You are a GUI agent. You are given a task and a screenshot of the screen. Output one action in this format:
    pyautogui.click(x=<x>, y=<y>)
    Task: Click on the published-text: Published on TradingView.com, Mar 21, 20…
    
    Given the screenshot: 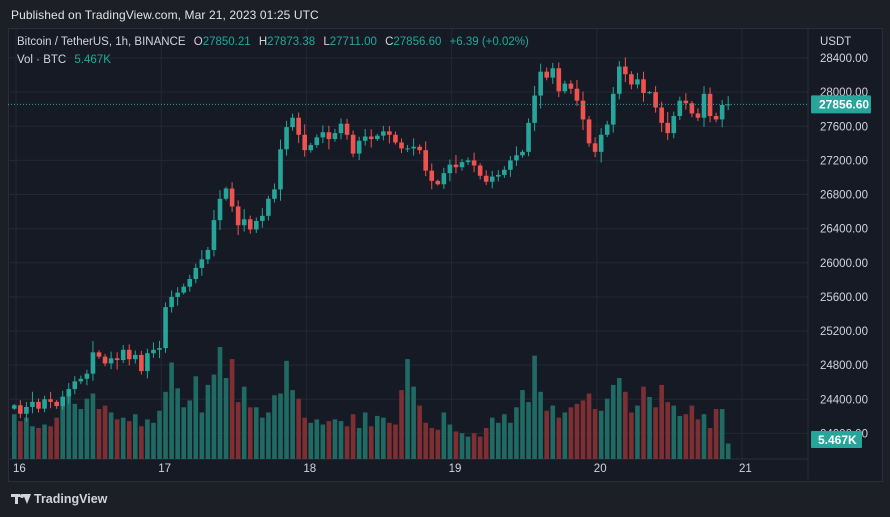 What is the action you would take?
    pyautogui.click(x=165, y=15)
    